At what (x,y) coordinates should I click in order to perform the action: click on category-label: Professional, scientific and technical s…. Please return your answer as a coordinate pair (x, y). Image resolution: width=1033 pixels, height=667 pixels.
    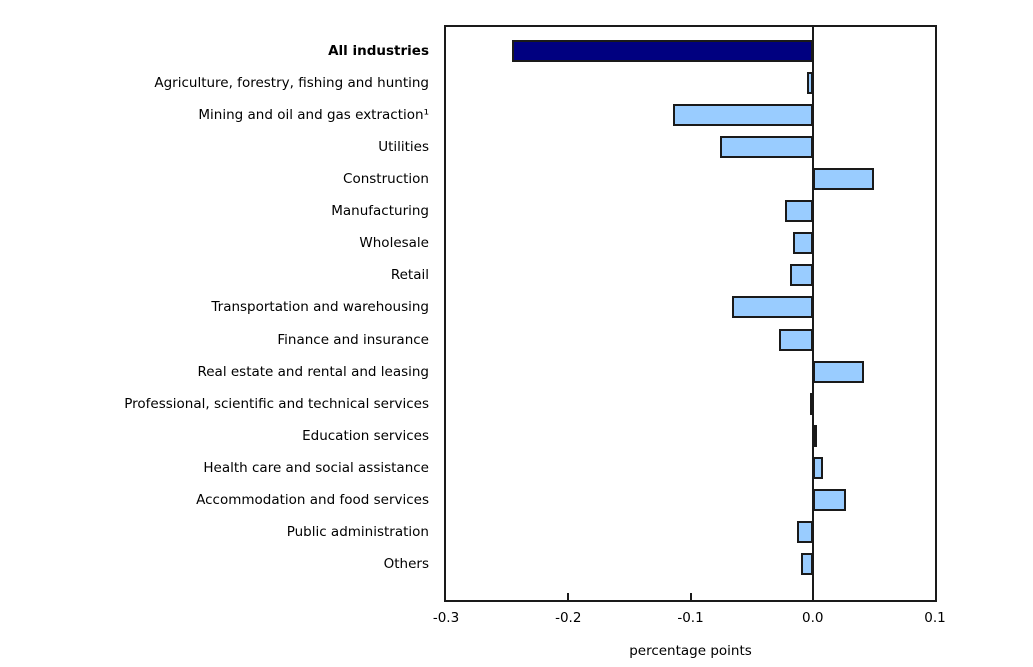
    Looking at the image, I should click on (276, 403).